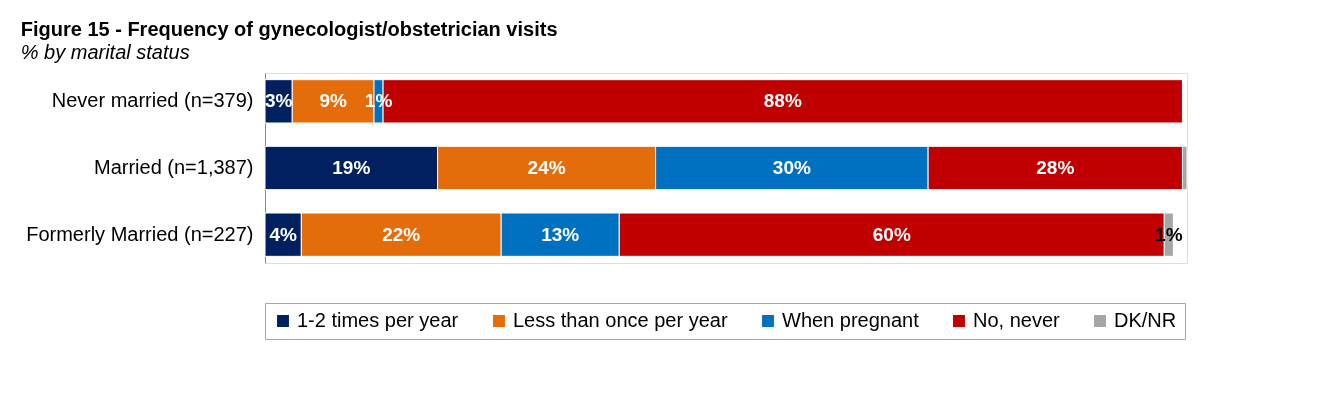 This screenshot has height=418, width=1341. What do you see at coordinates (173, 167) in the screenshot?
I see `y-tick-label: Married (n=1,387)` at bounding box center [173, 167].